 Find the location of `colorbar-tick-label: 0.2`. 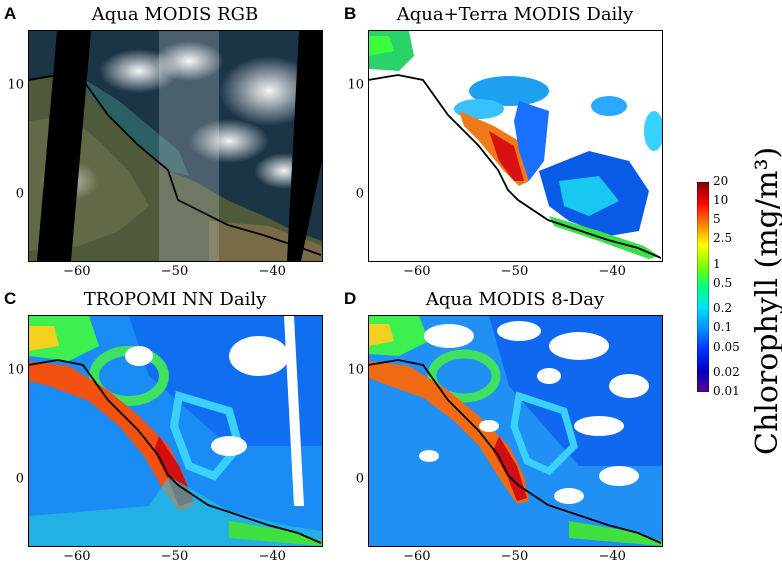

colorbar-tick-label: 0.2 is located at coordinates (723, 308).